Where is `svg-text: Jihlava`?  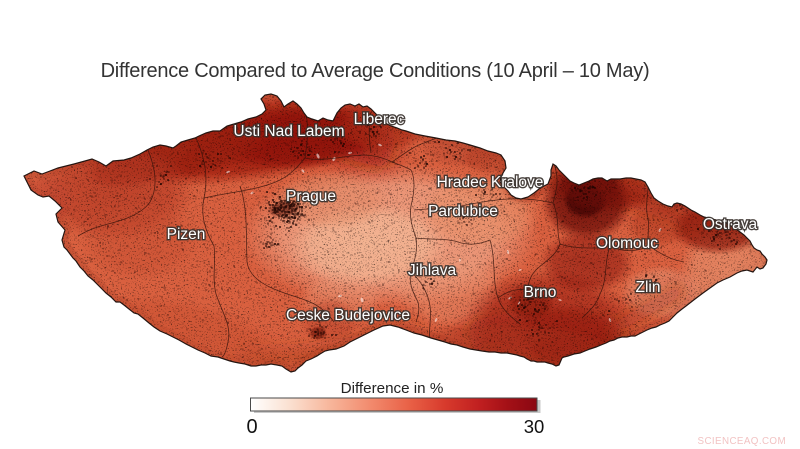 svg-text: Jihlava is located at coordinates (432, 270).